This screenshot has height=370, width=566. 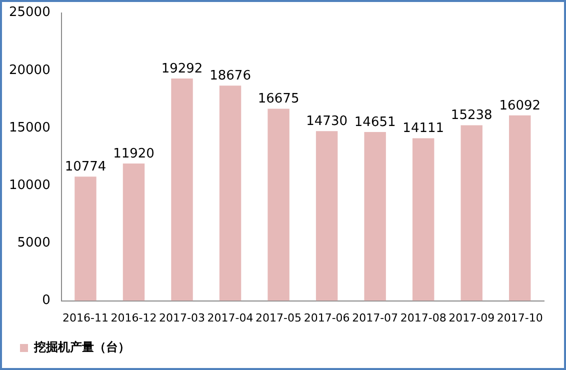 What do you see at coordinates (85, 167) in the screenshot?
I see `data-label: 10774` at bounding box center [85, 167].